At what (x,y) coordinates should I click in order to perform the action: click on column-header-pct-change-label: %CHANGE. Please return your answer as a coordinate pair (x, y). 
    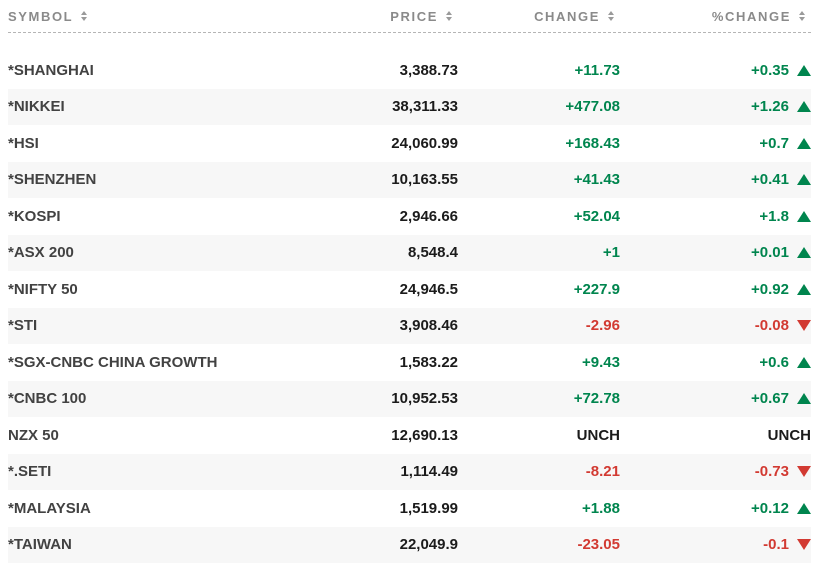
    Looking at the image, I should click on (751, 16).